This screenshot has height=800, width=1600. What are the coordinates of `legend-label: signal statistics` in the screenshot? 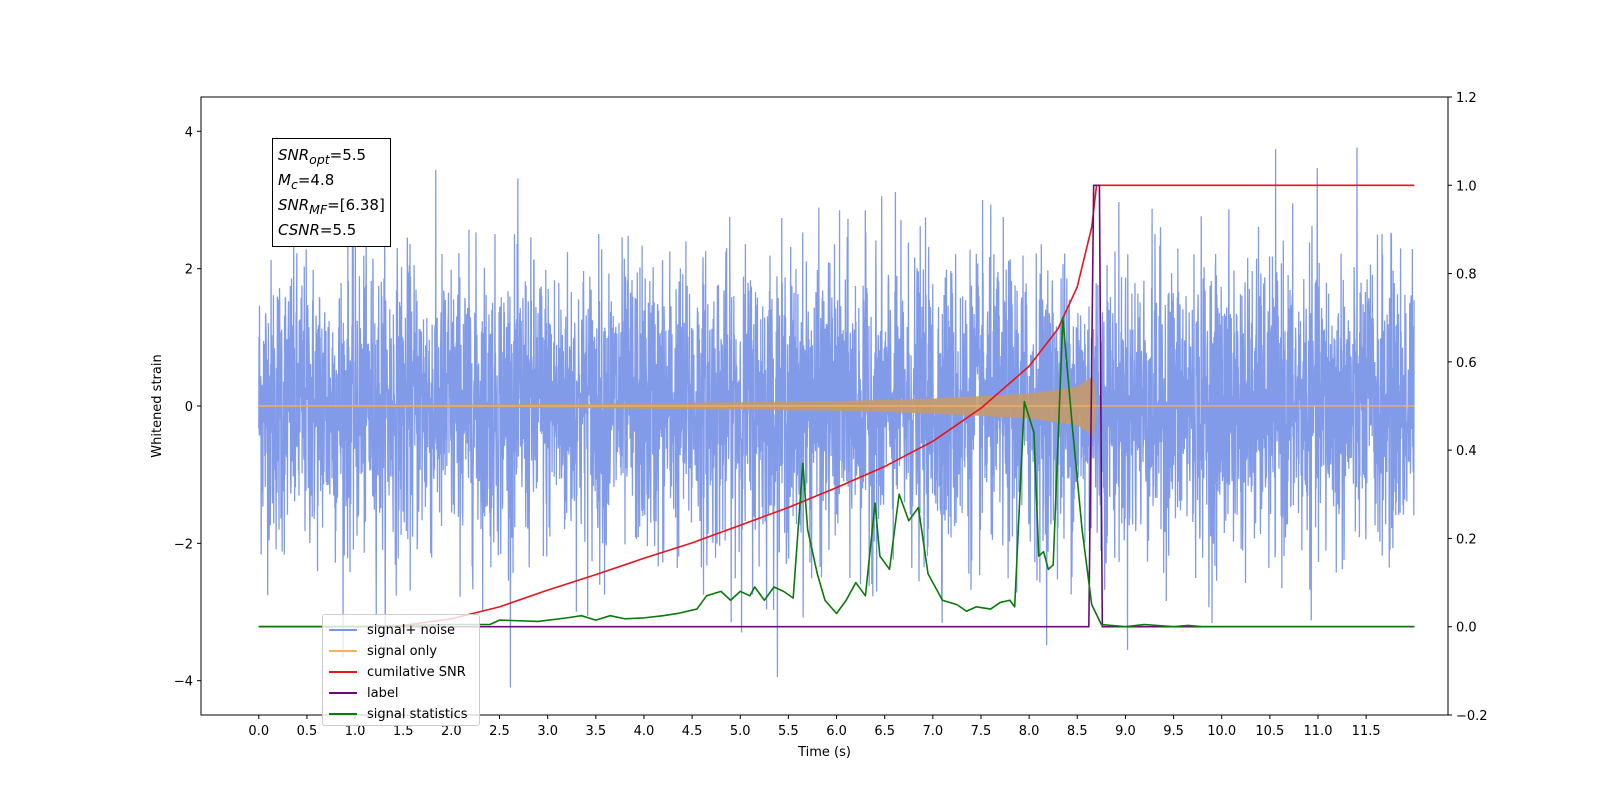 It's located at (417, 714).